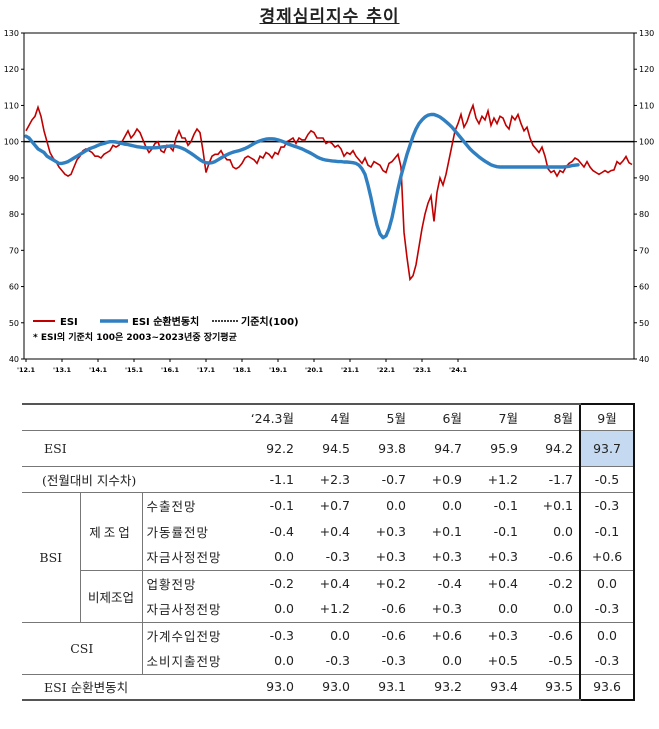 This screenshot has height=729, width=659. Describe the element at coordinates (334, 505) in the screenshot. I see `table-cell: +0.7` at that location.